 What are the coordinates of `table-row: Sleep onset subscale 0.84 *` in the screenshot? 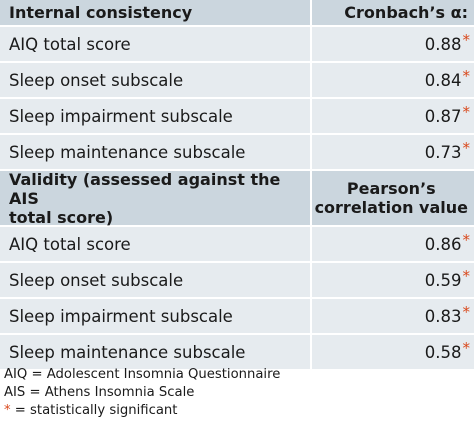 It's located at (237, 81).